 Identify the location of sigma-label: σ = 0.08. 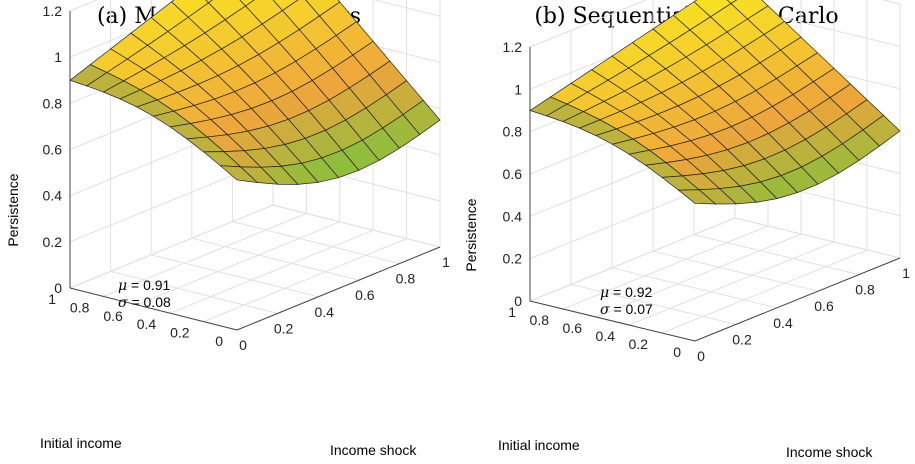
(144, 302).